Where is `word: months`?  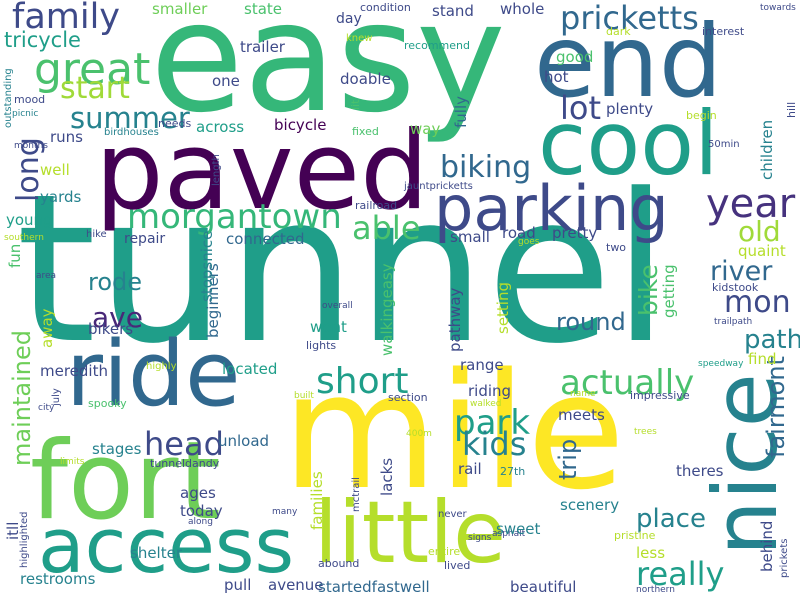 word: months is located at coordinates (31, 146).